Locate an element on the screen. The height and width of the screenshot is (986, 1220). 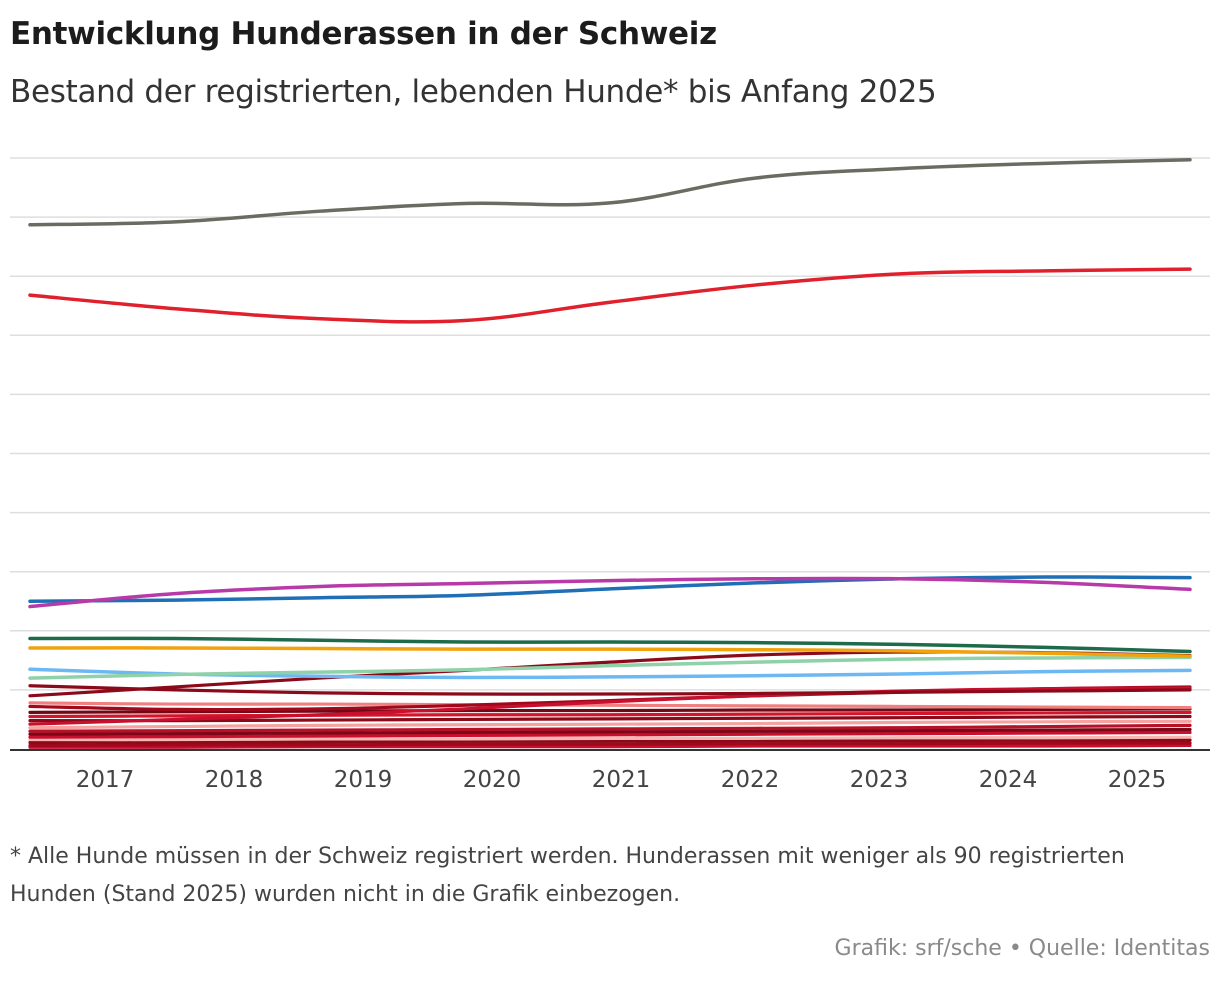
series-line-magenta is located at coordinates (610, 592).